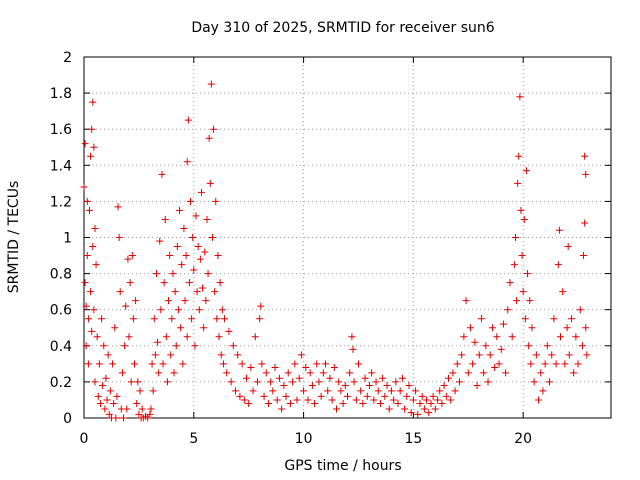  What do you see at coordinates (413, 439) in the screenshot?
I see `x-tick-label: 15` at bounding box center [413, 439].